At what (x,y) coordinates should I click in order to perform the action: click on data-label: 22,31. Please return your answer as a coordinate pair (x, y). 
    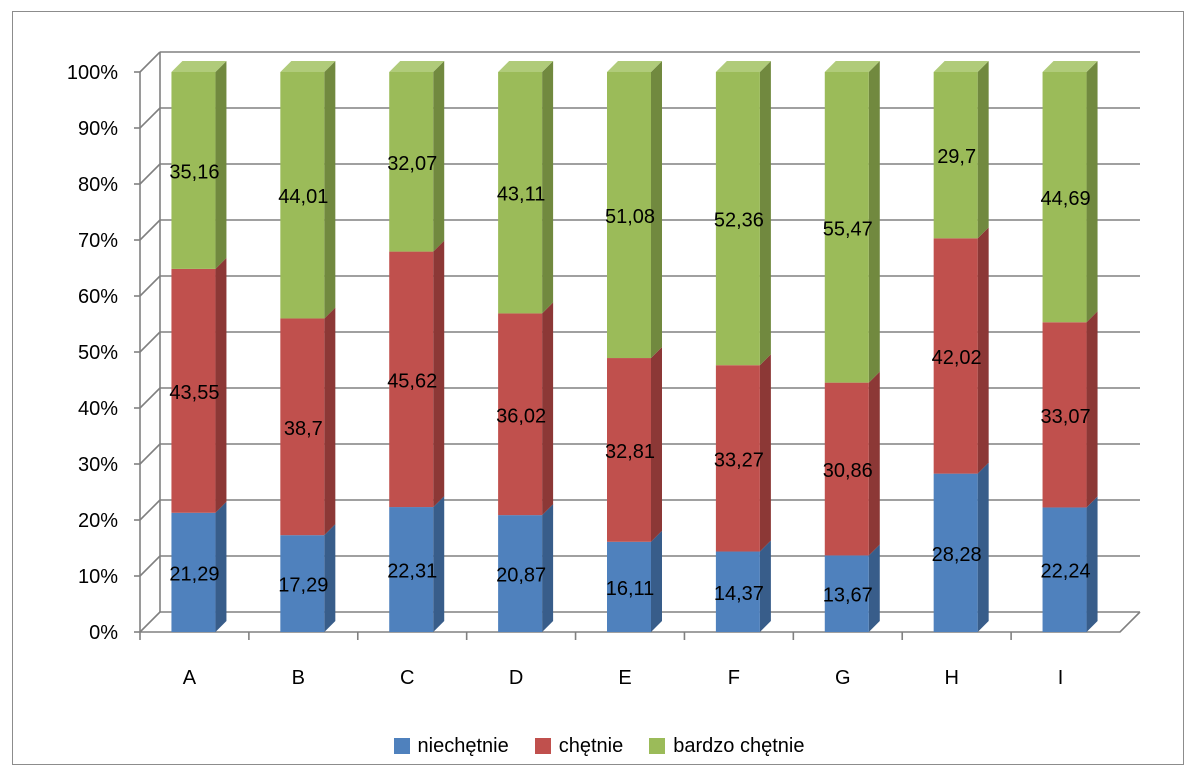
    Looking at the image, I should click on (412, 572).